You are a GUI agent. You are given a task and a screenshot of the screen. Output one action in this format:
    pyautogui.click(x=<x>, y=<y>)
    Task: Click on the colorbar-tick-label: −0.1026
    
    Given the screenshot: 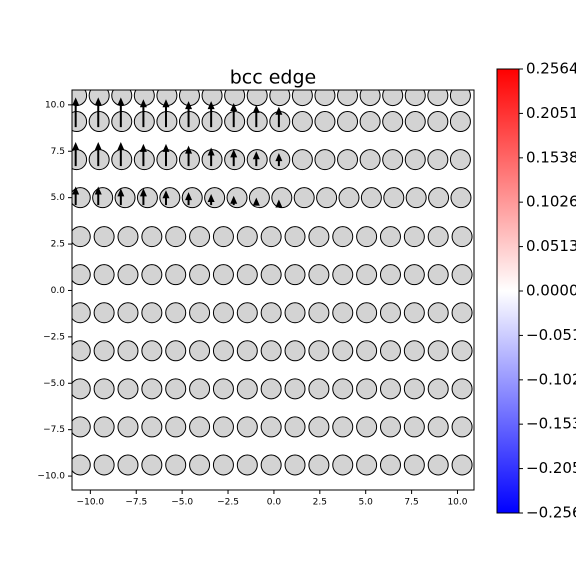 What is the action you would take?
    pyautogui.click(x=551, y=379)
    